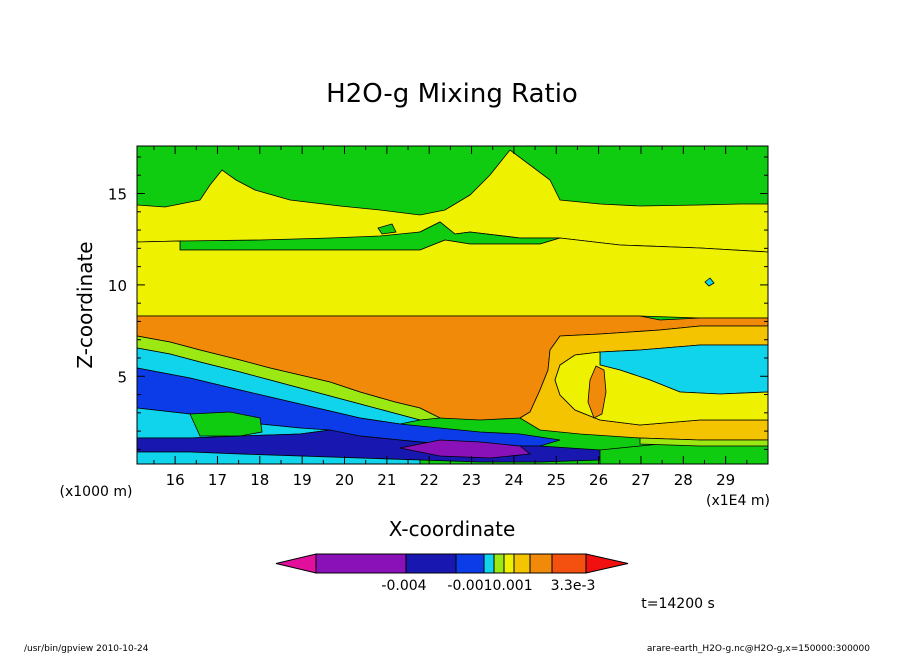 The height and width of the screenshot is (654, 904). What do you see at coordinates (465, 449) in the screenshot?
I see `contour-purple-lower` at bounding box center [465, 449].